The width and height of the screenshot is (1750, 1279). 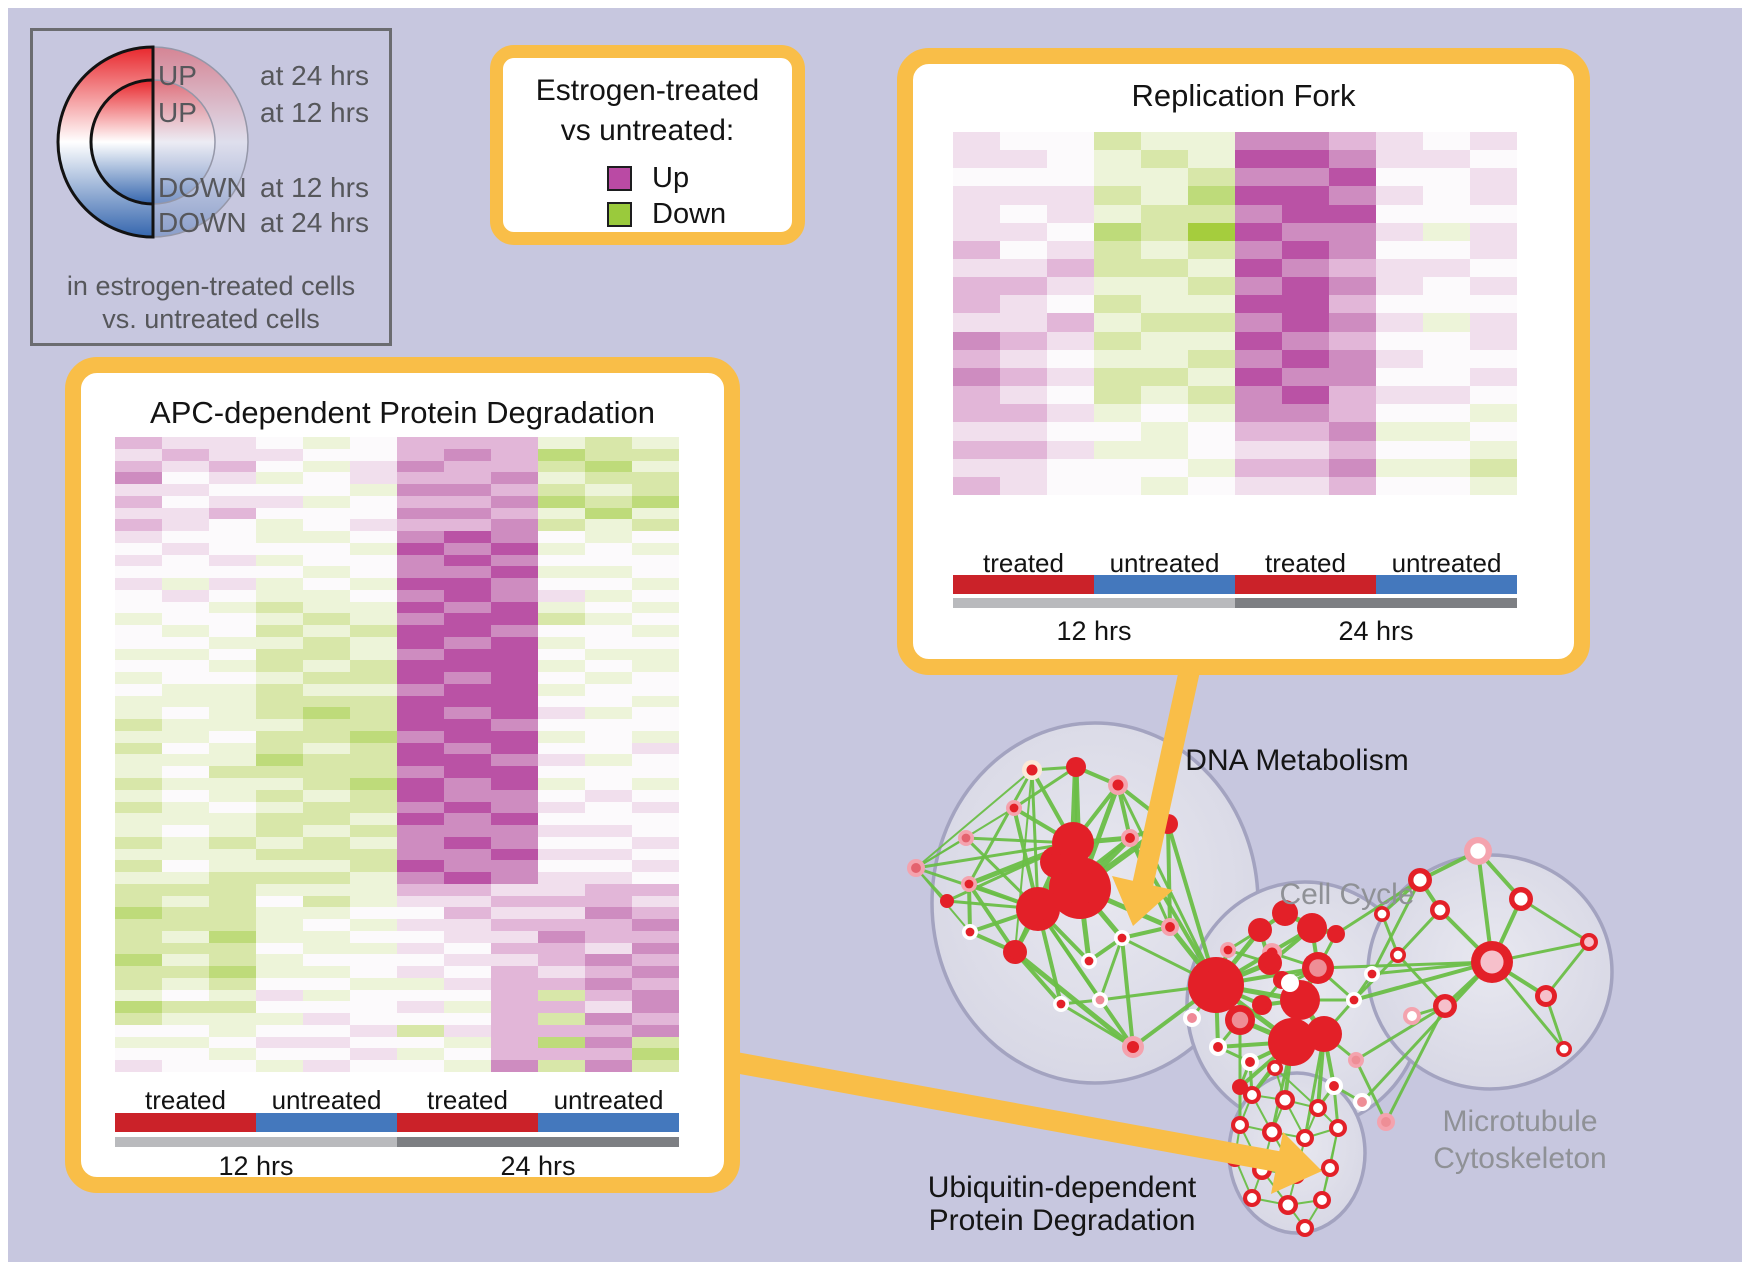 What do you see at coordinates (467, 1100) in the screenshot?
I see `apc-group-label: treated` at bounding box center [467, 1100].